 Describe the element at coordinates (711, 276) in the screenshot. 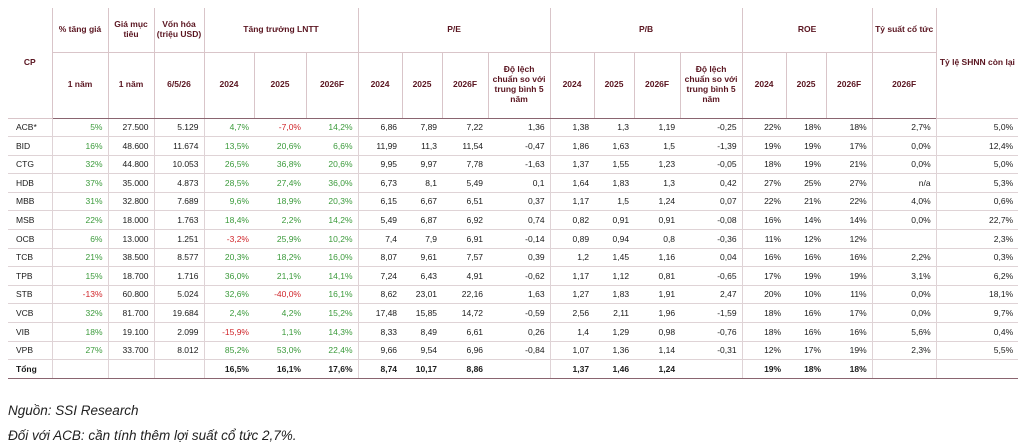

I see `cell-pb_sd: -0,65` at that location.